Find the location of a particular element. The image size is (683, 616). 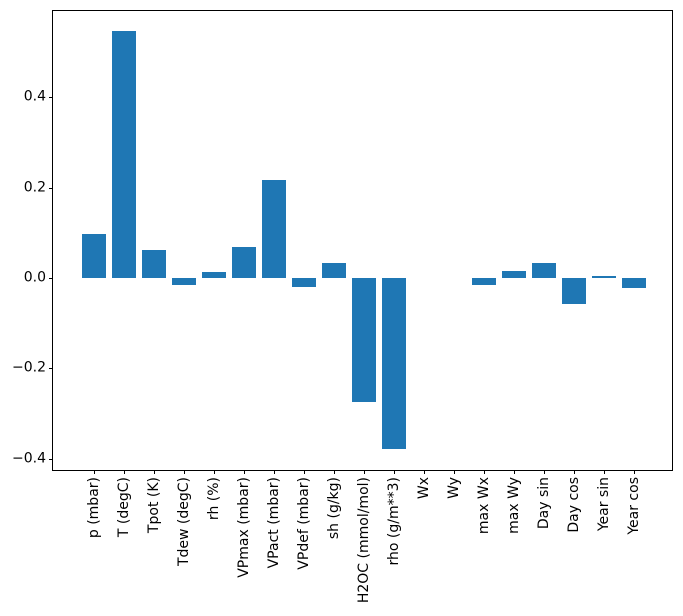

bar-tdew-degc is located at coordinates (184, 281).